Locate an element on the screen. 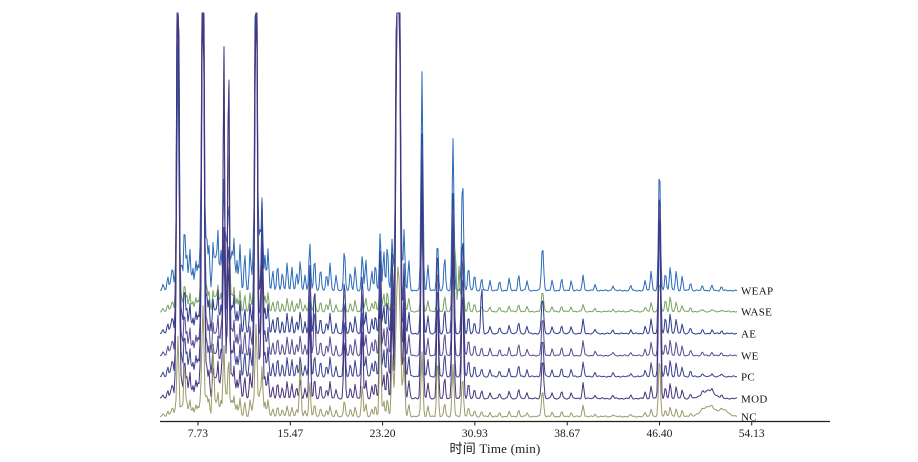 The image size is (918, 462). trace-label-pc: PC is located at coordinates (748, 378).